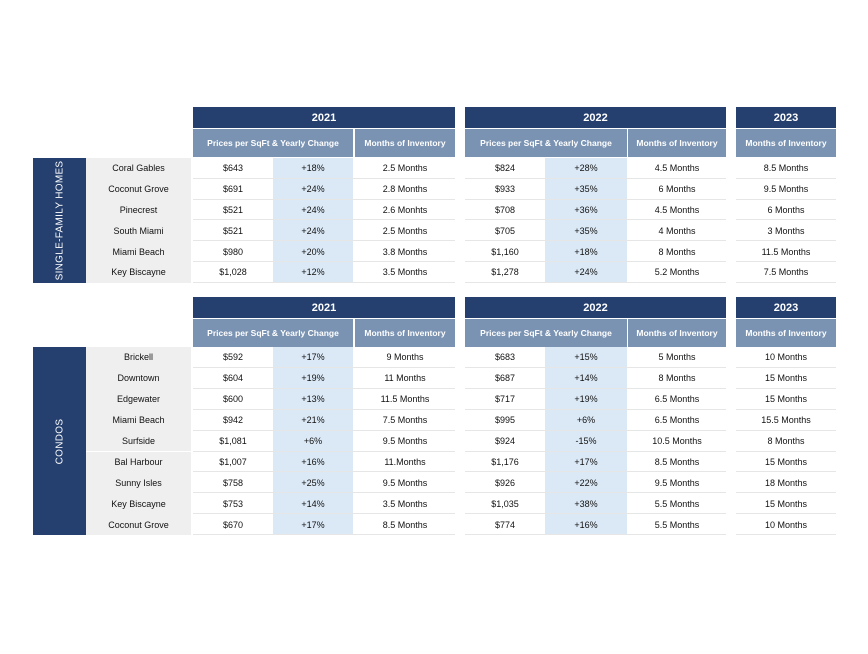 The height and width of the screenshot is (654, 868). What do you see at coordinates (405, 230) in the screenshot?
I see `inventory-2021: 2.5 Months` at bounding box center [405, 230].